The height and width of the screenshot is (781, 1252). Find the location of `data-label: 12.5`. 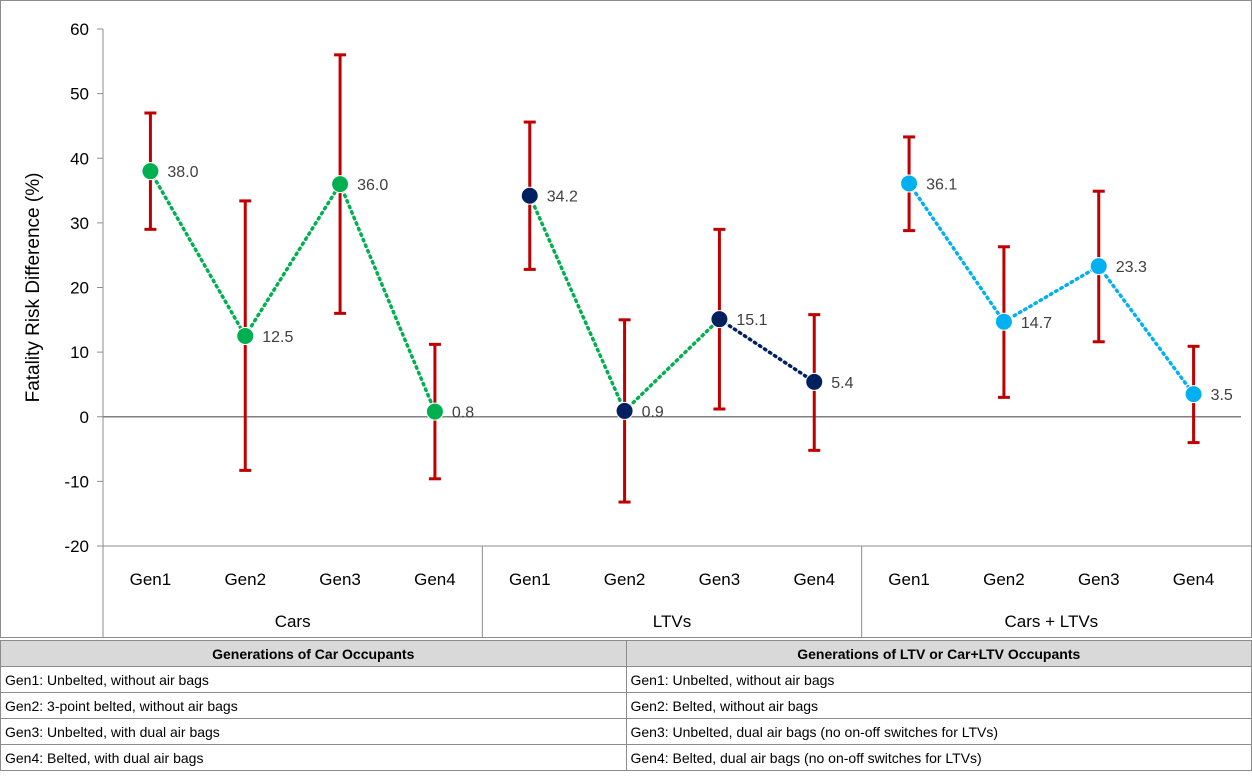

data-label: 12.5 is located at coordinates (277, 337).